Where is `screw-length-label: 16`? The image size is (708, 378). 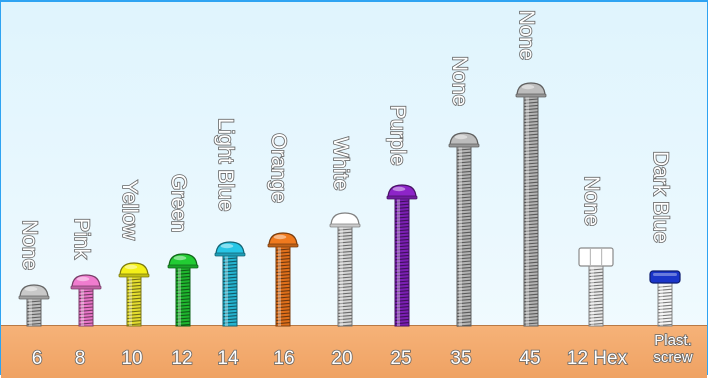 screw-length-label: 16 is located at coordinates (283, 358).